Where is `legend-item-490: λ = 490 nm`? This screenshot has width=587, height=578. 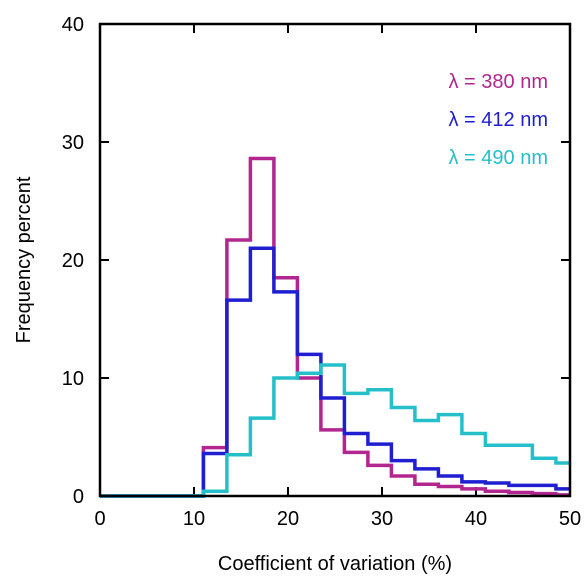
legend-item-490: λ = 490 nm is located at coordinates (498, 158).